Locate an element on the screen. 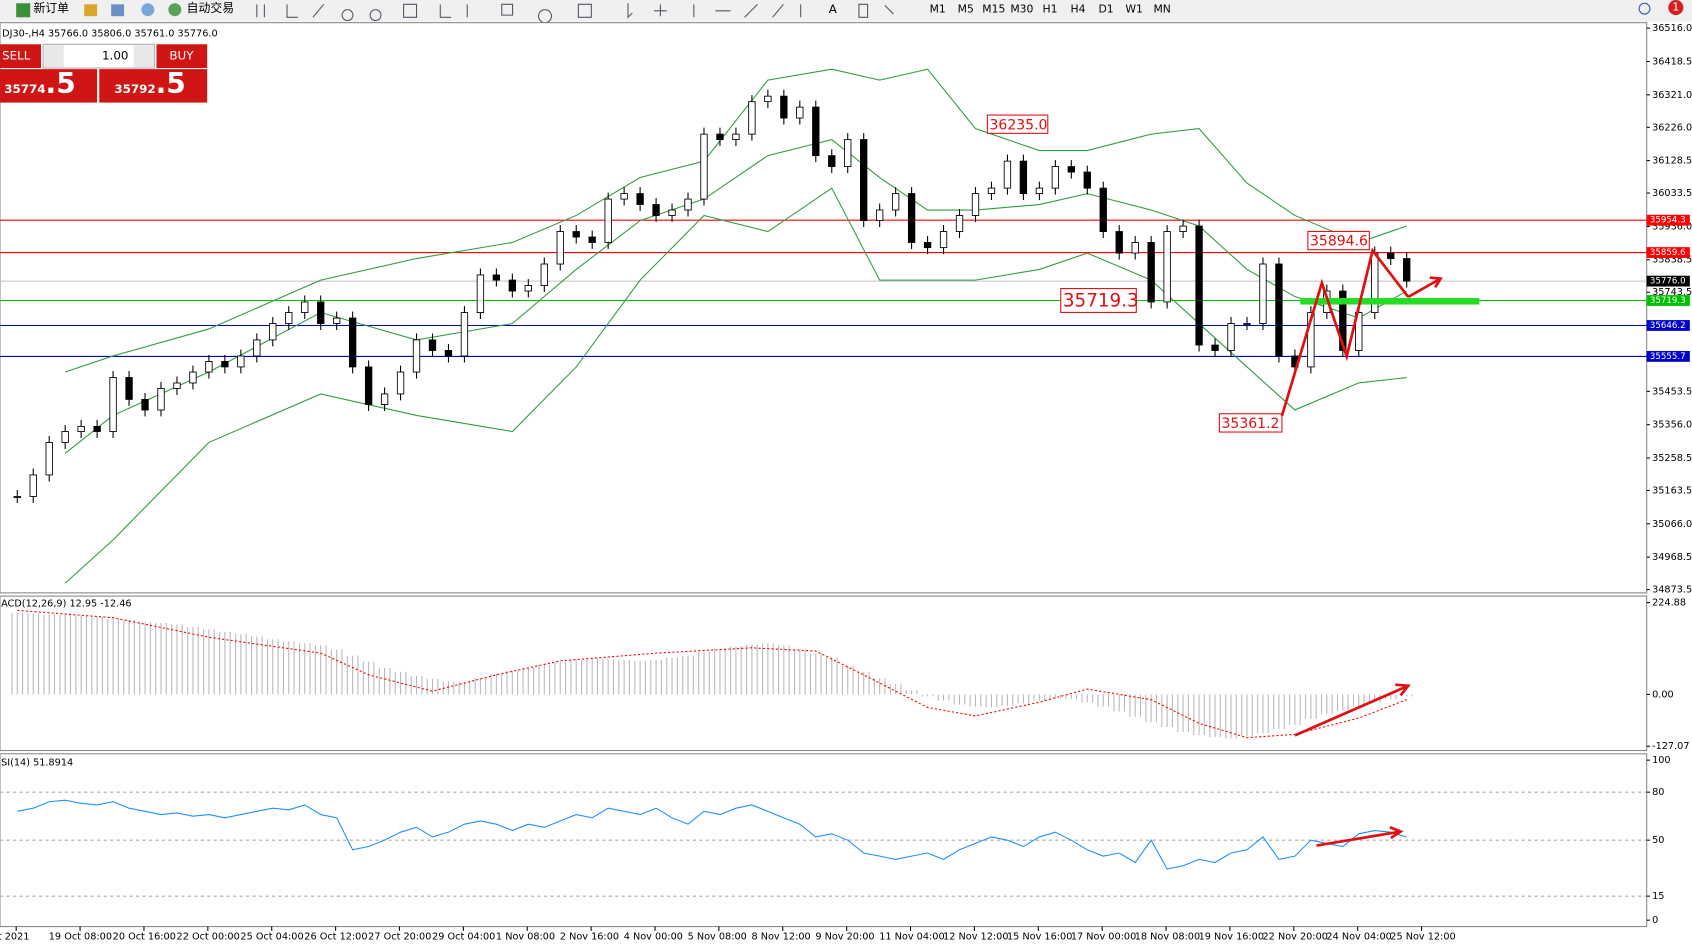 This screenshot has width=1692, height=946. new-order-icon is located at coordinates (23, 10).